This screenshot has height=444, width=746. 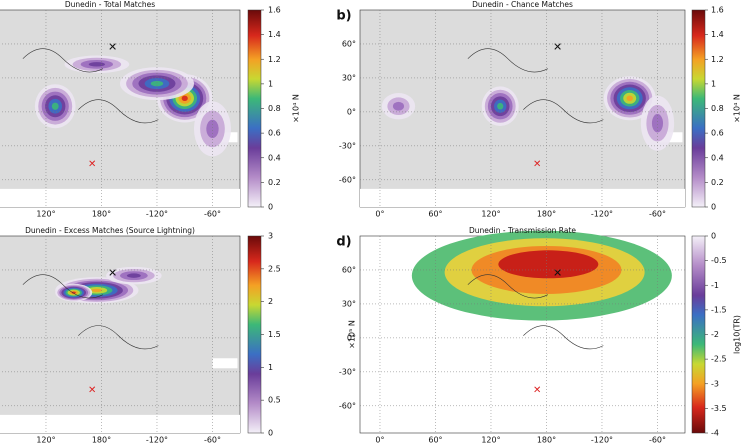 What do you see at coordinates (274, 400) in the screenshot?
I see `colorbar-tick-label: 0.5` at bounding box center [274, 400].